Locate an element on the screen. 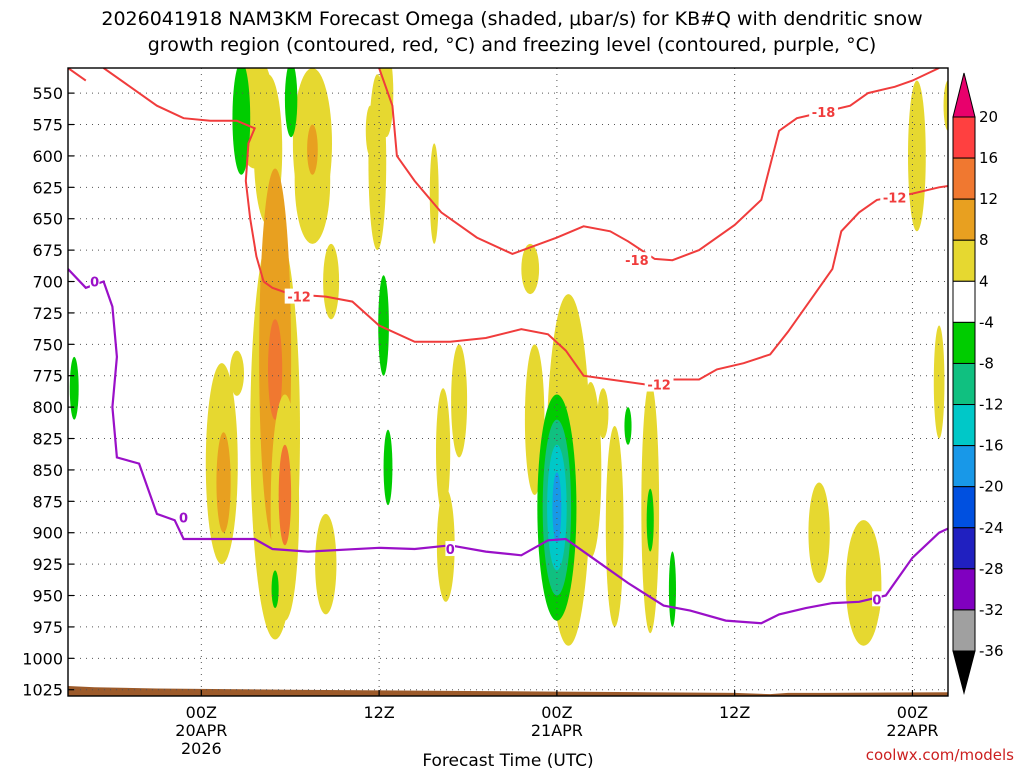 The image size is (1024, 768). y-tick-label: 1000 is located at coordinates (42, 658).